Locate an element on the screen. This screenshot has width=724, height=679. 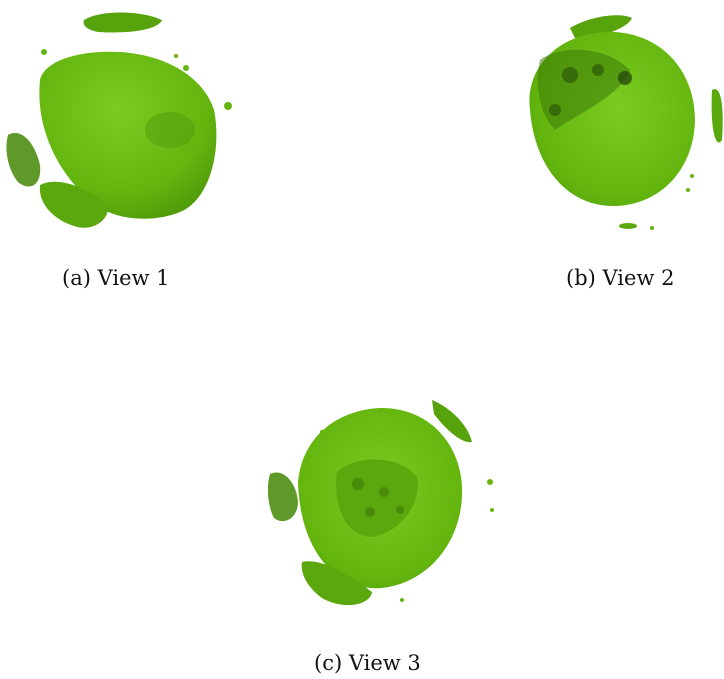
caption-view-1: (a) View 1 is located at coordinates (116, 278).